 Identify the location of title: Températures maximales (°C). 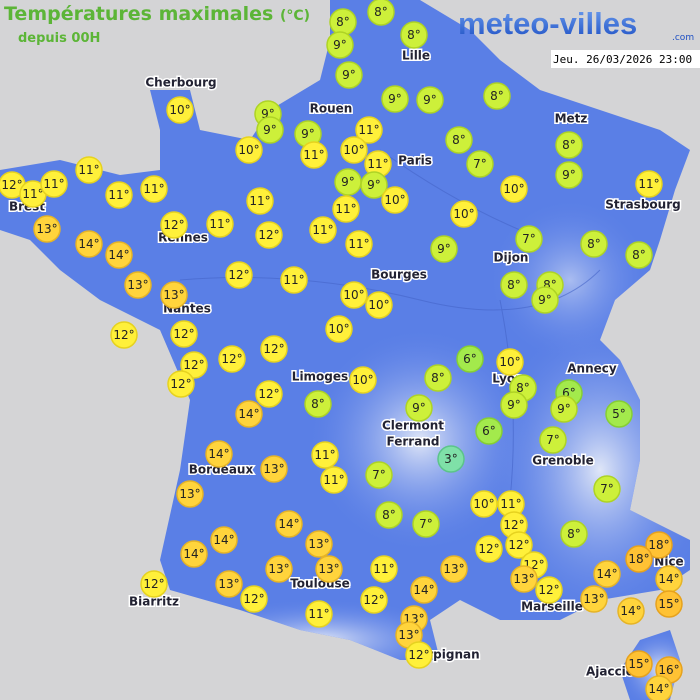
(157, 14).